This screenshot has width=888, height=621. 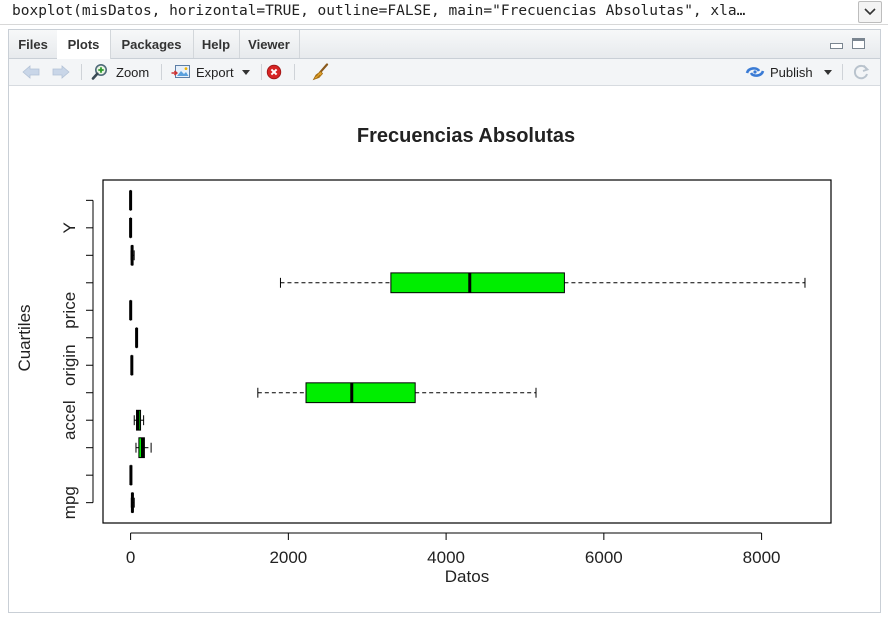 I want to click on y-tick-label: accel, so click(x=69, y=420).